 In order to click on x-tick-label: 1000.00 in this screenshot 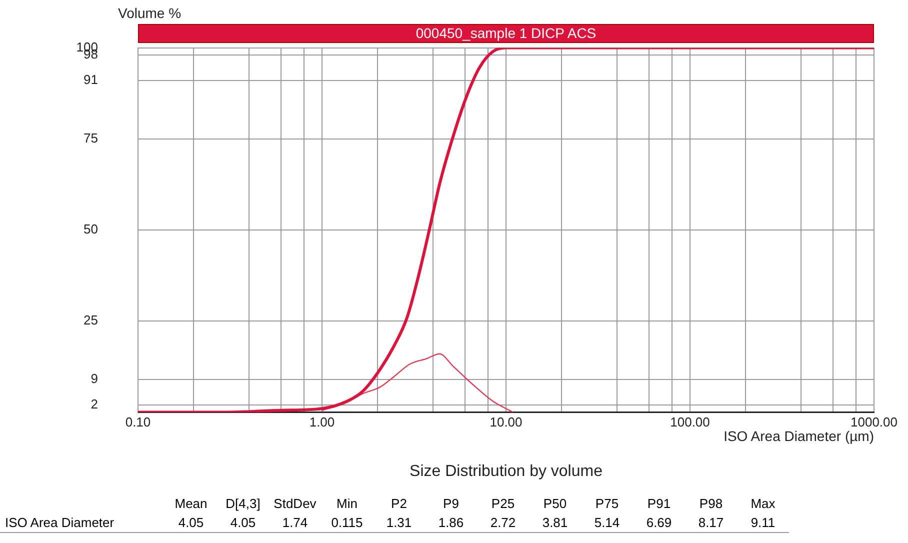, I will do `click(874, 422)`.